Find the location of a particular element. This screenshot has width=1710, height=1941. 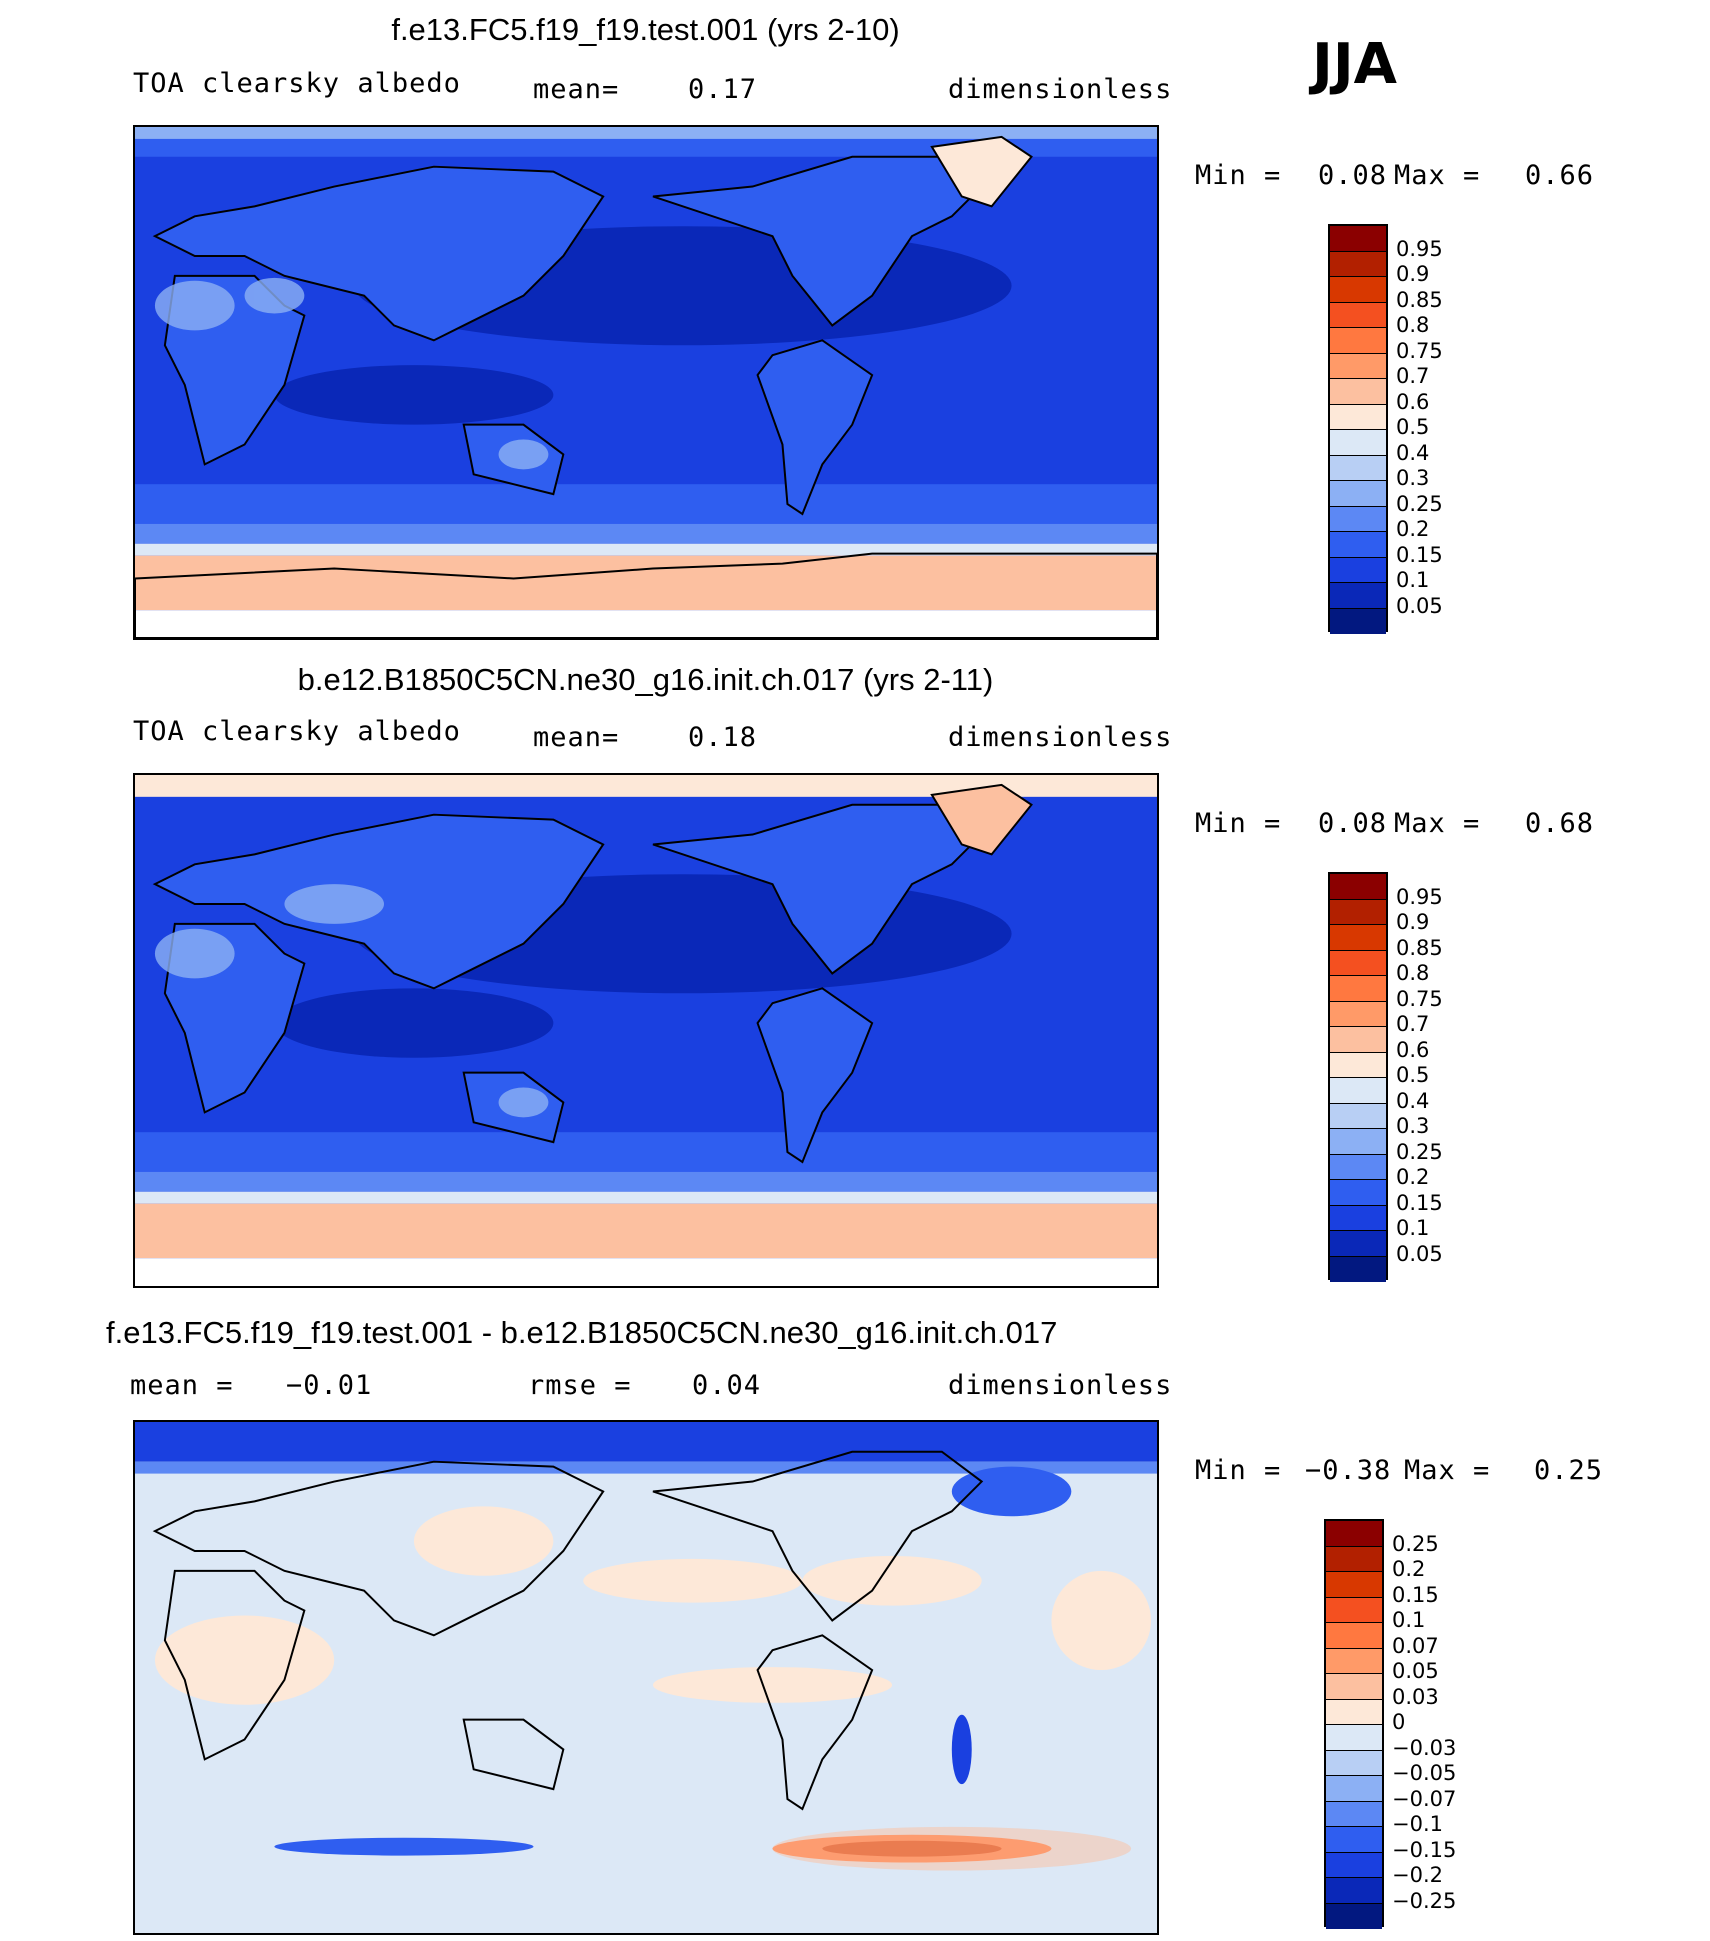

colorbar-tick-label: 0.8 is located at coordinates (1413, 973).